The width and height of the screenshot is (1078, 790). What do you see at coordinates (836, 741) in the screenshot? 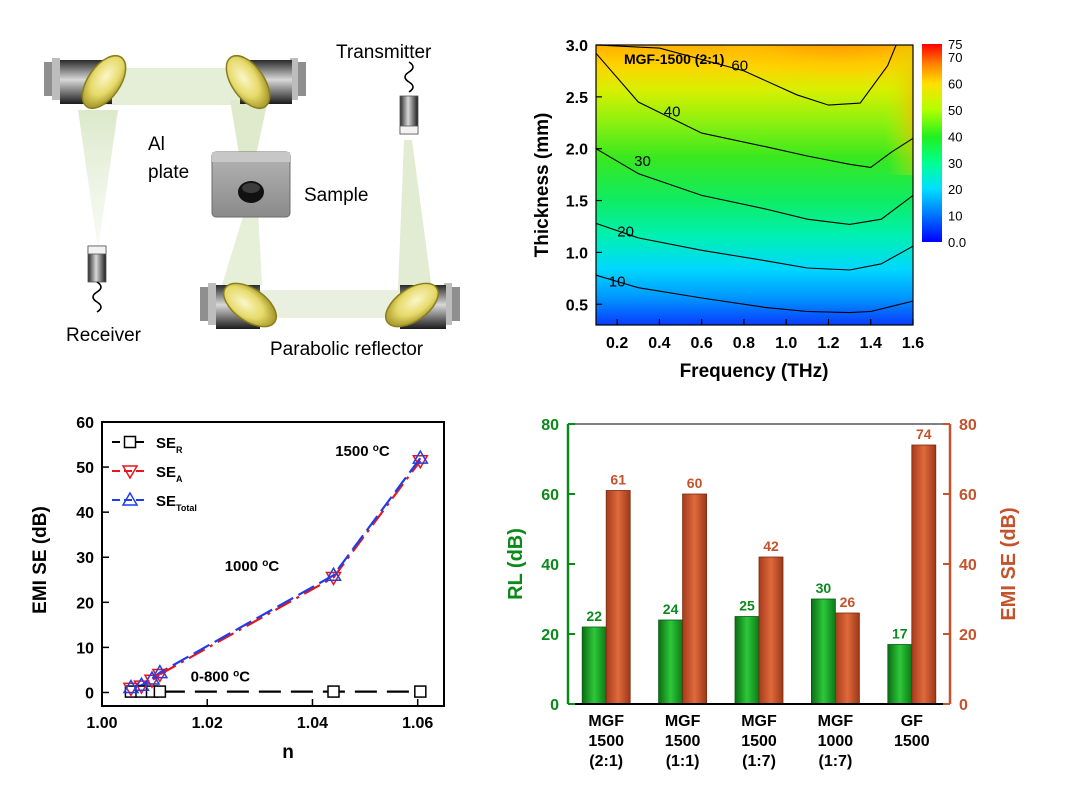
I see `bar-category-label: 1000` at bounding box center [836, 741].